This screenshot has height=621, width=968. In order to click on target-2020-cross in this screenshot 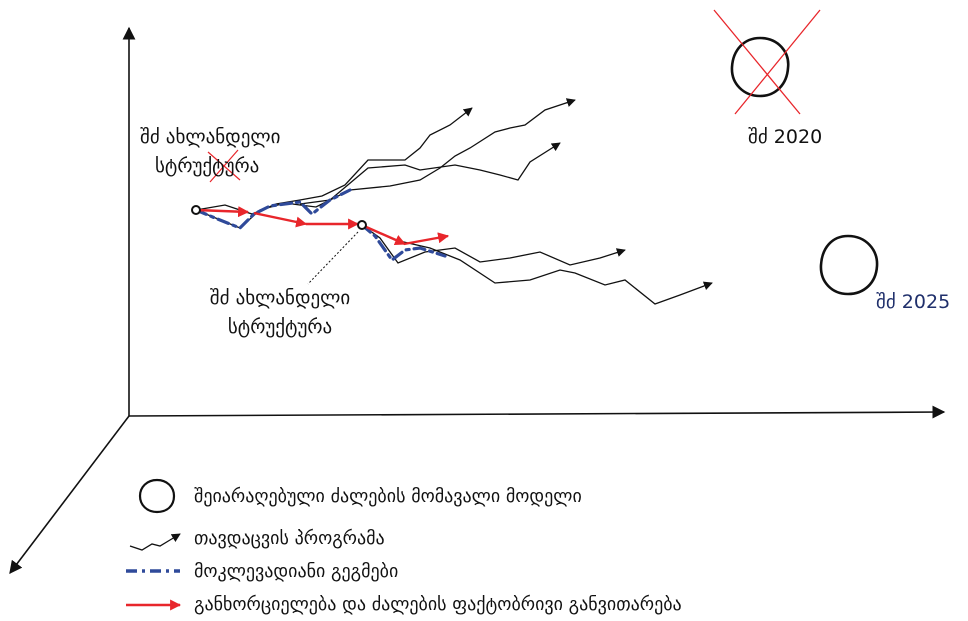, I will do `click(767, 62)`.